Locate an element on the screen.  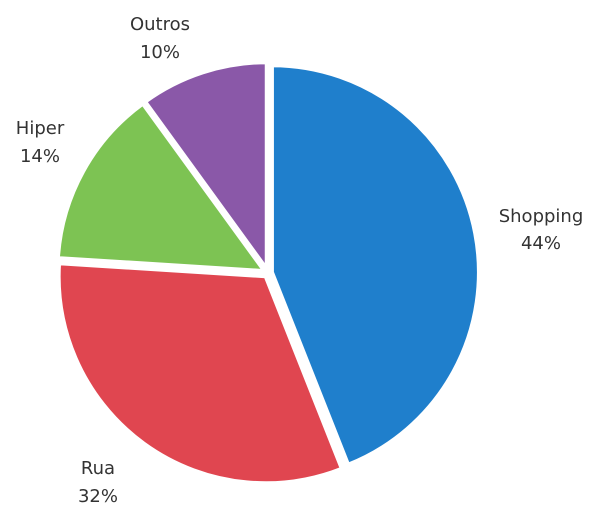
label-shopping: Shopping 44% is located at coordinates (541, 230).